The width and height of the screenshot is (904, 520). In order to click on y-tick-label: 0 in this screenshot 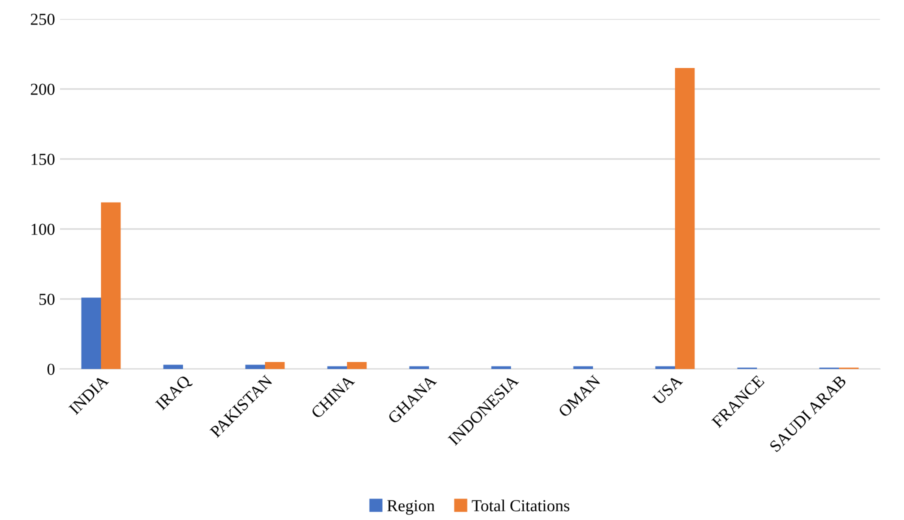, I will do `click(51, 369)`.